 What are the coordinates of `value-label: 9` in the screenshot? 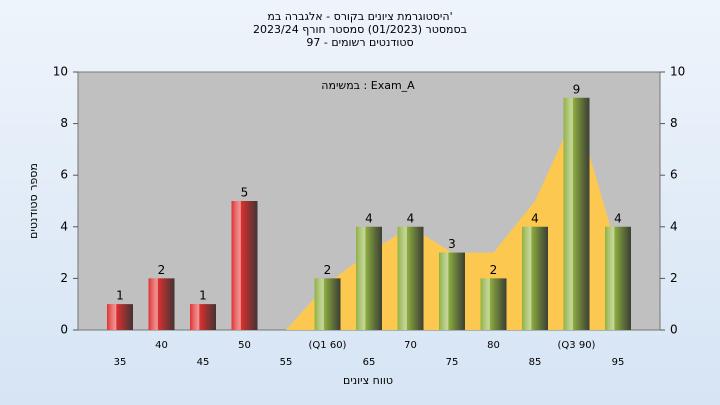 It's located at (577, 89).